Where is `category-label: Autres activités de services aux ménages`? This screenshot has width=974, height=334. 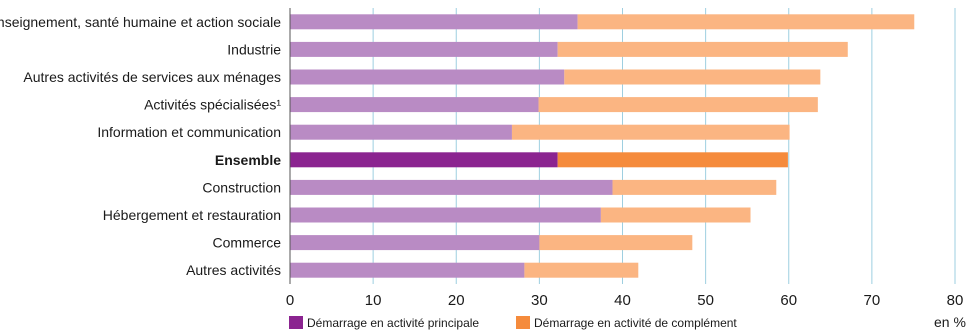
category-label: Autres activités de services aux ménages is located at coordinates (152, 77).